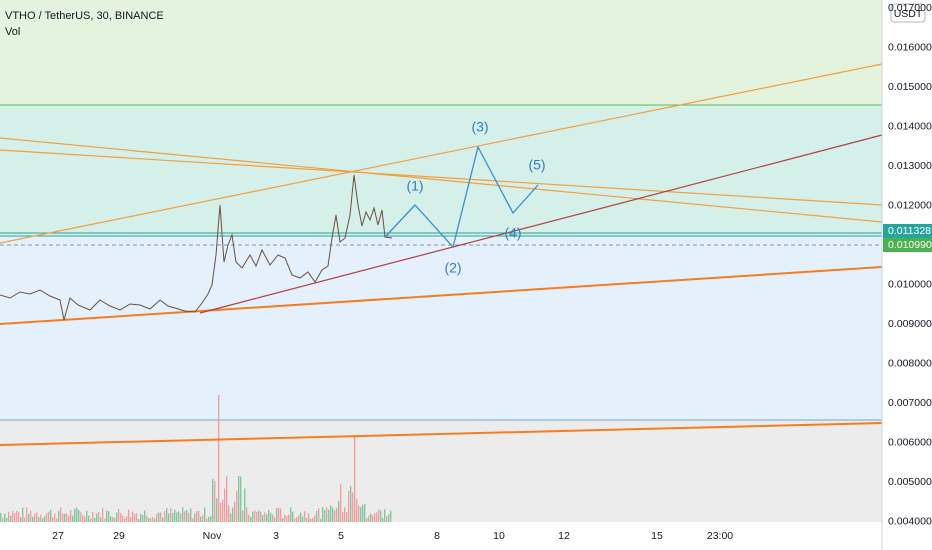 The image size is (932, 550). Describe the element at coordinates (910, 324) in the screenshot. I see `price-label: 0.009000` at that location.